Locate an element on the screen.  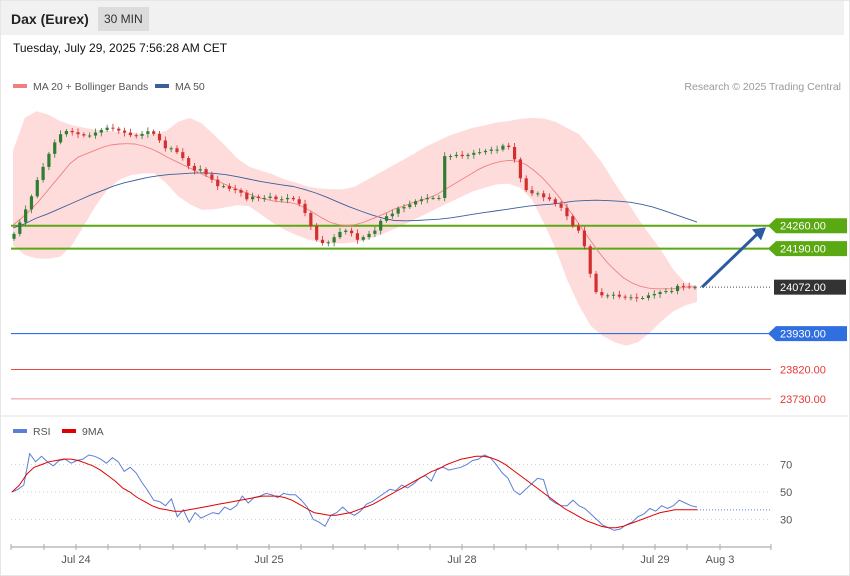
instrument-title: Dax (Eurex) is located at coordinates (50, 19).